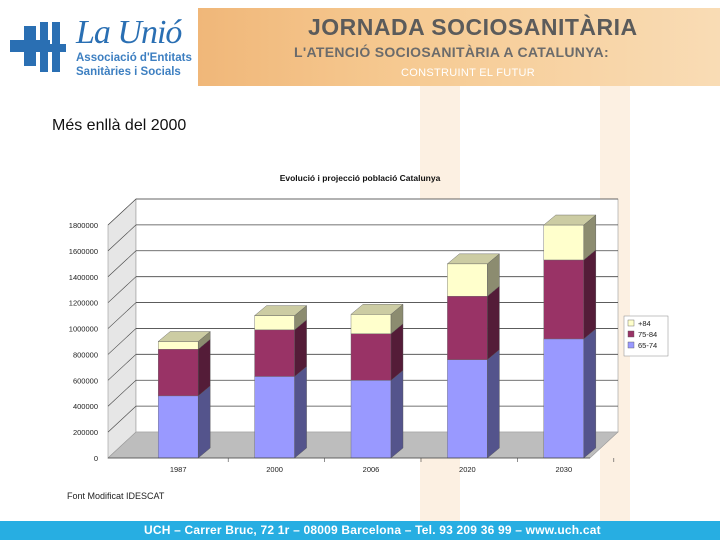 The image size is (720, 540). What do you see at coordinates (83, 251) in the screenshot?
I see `y-tick-label: 1600000` at bounding box center [83, 251].